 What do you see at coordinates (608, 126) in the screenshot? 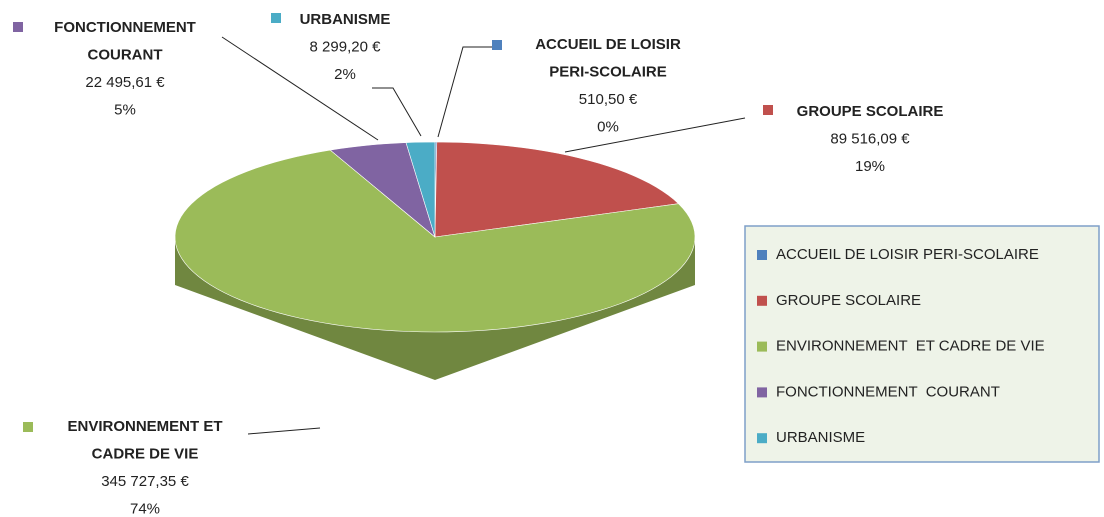
I see `percent-label: 0%` at bounding box center [608, 126].